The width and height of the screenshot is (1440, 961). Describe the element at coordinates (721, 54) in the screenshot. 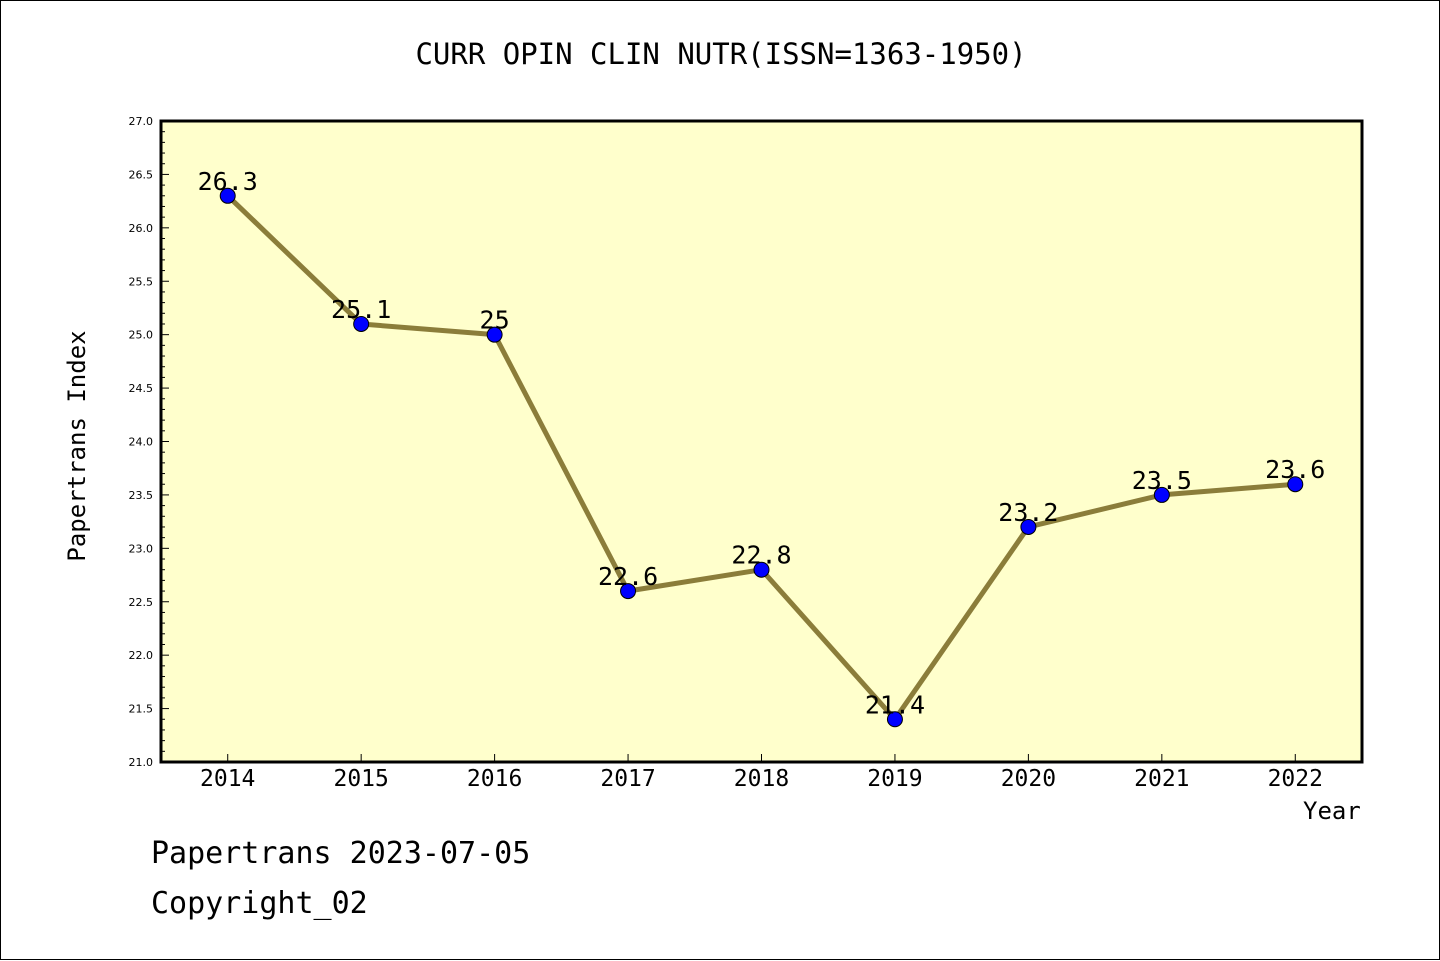

I see `chart-title: CURR OPIN CLIN NUTR(ISSN=1363-1950)` at that location.